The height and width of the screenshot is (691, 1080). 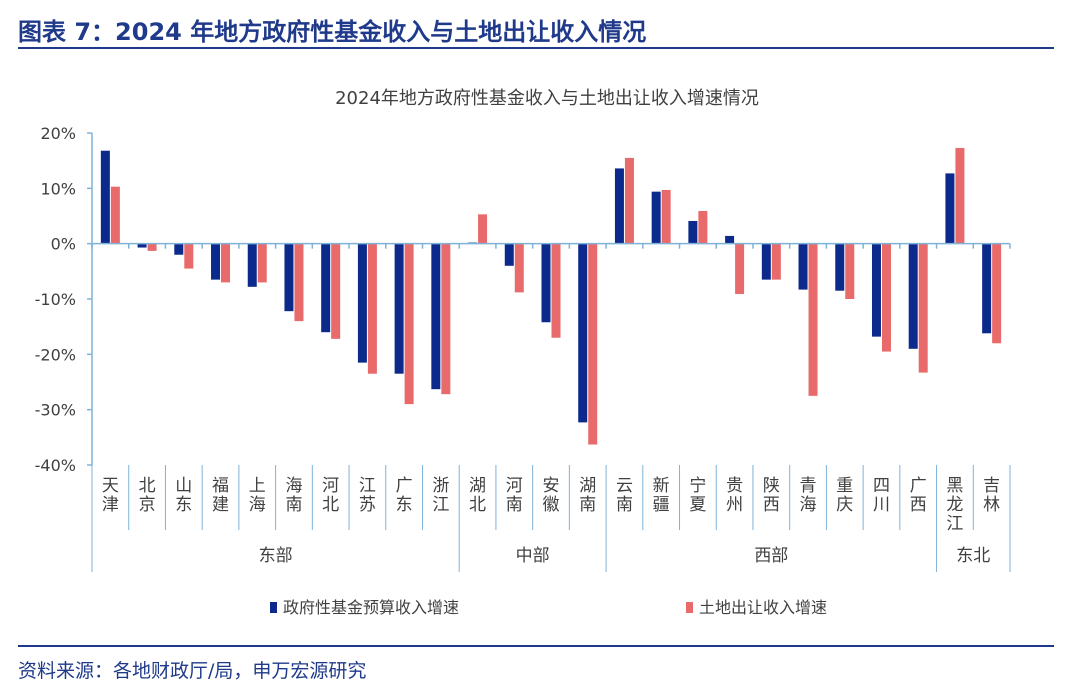 I want to click on category-label: 浙江, so click(x=440, y=495).